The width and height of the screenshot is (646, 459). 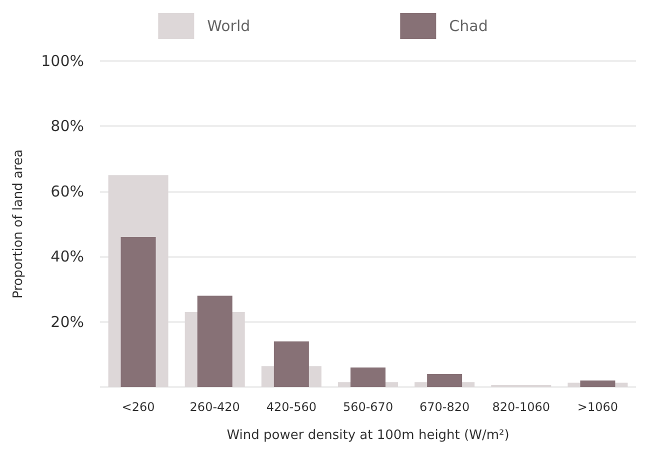 What do you see at coordinates (228, 26) in the screenshot?
I see `legend-label: World` at bounding box center [228, 26].